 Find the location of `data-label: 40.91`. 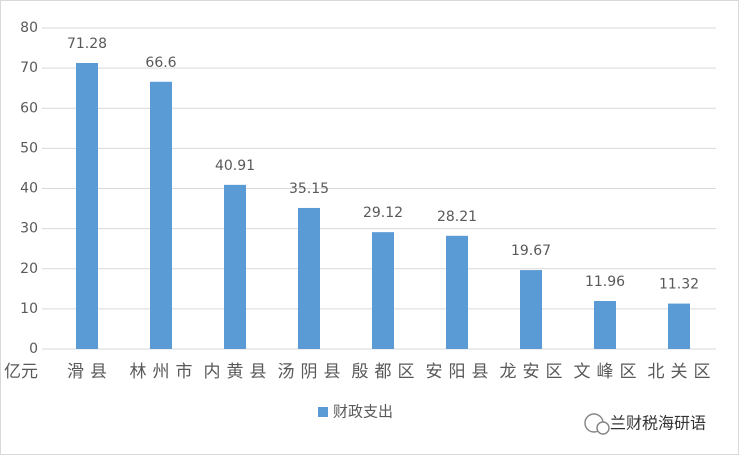

data-label: 40.91 is located at coordinates (235, 166).